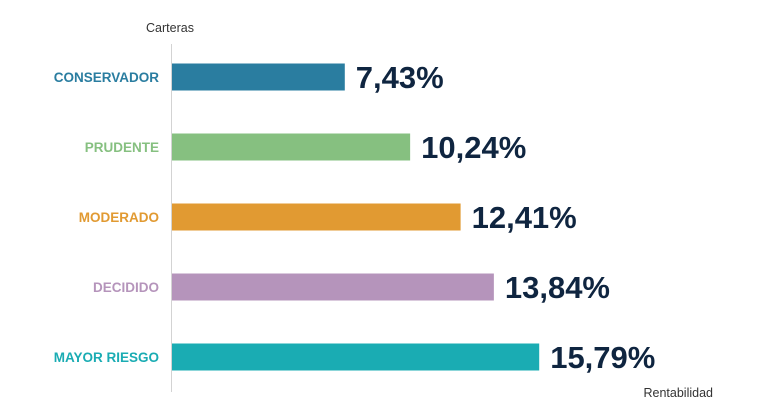  Describe the element at coordinates (473, 147) in the screenshot. I see `value-label-1: 10,24%` at that location.